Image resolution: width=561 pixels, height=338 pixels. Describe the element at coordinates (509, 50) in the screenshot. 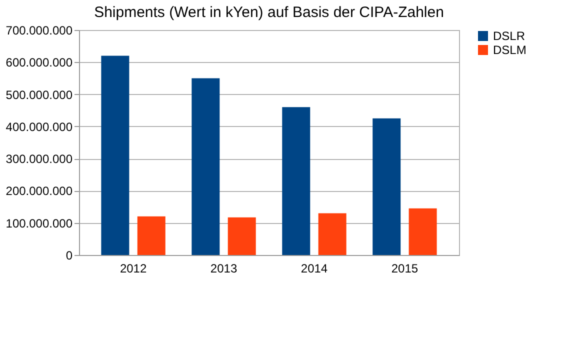

I see `legend-label: DSLM` at that location.